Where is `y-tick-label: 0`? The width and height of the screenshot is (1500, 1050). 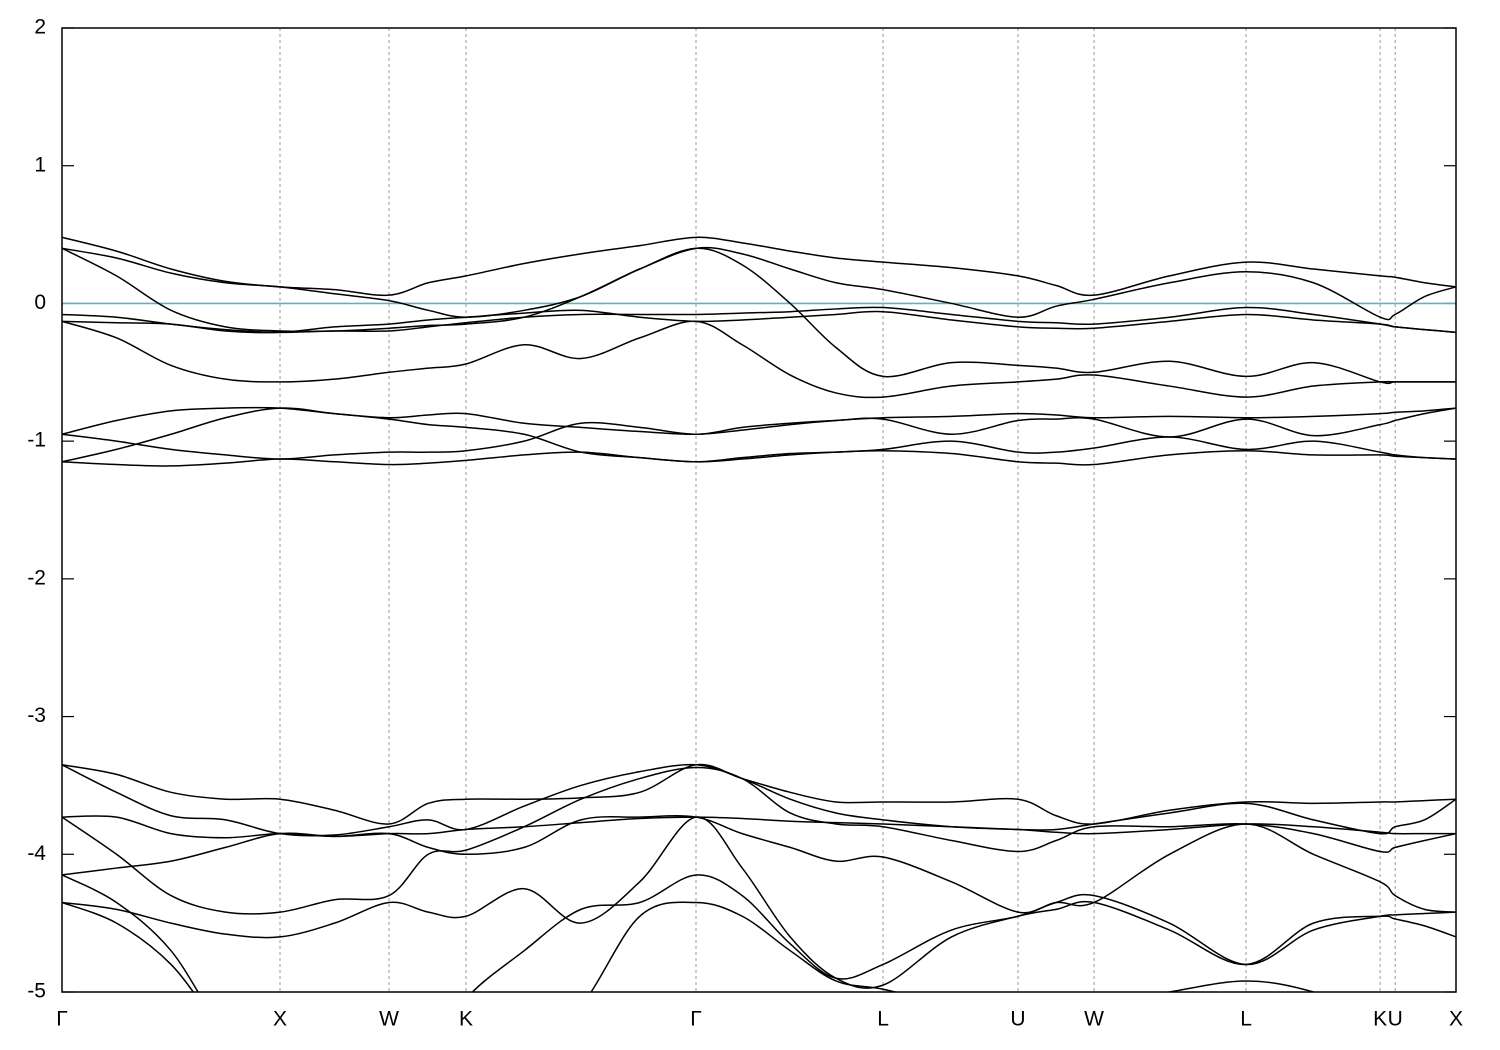
y-tick-label: 0 is located at coordinates (40, 302).